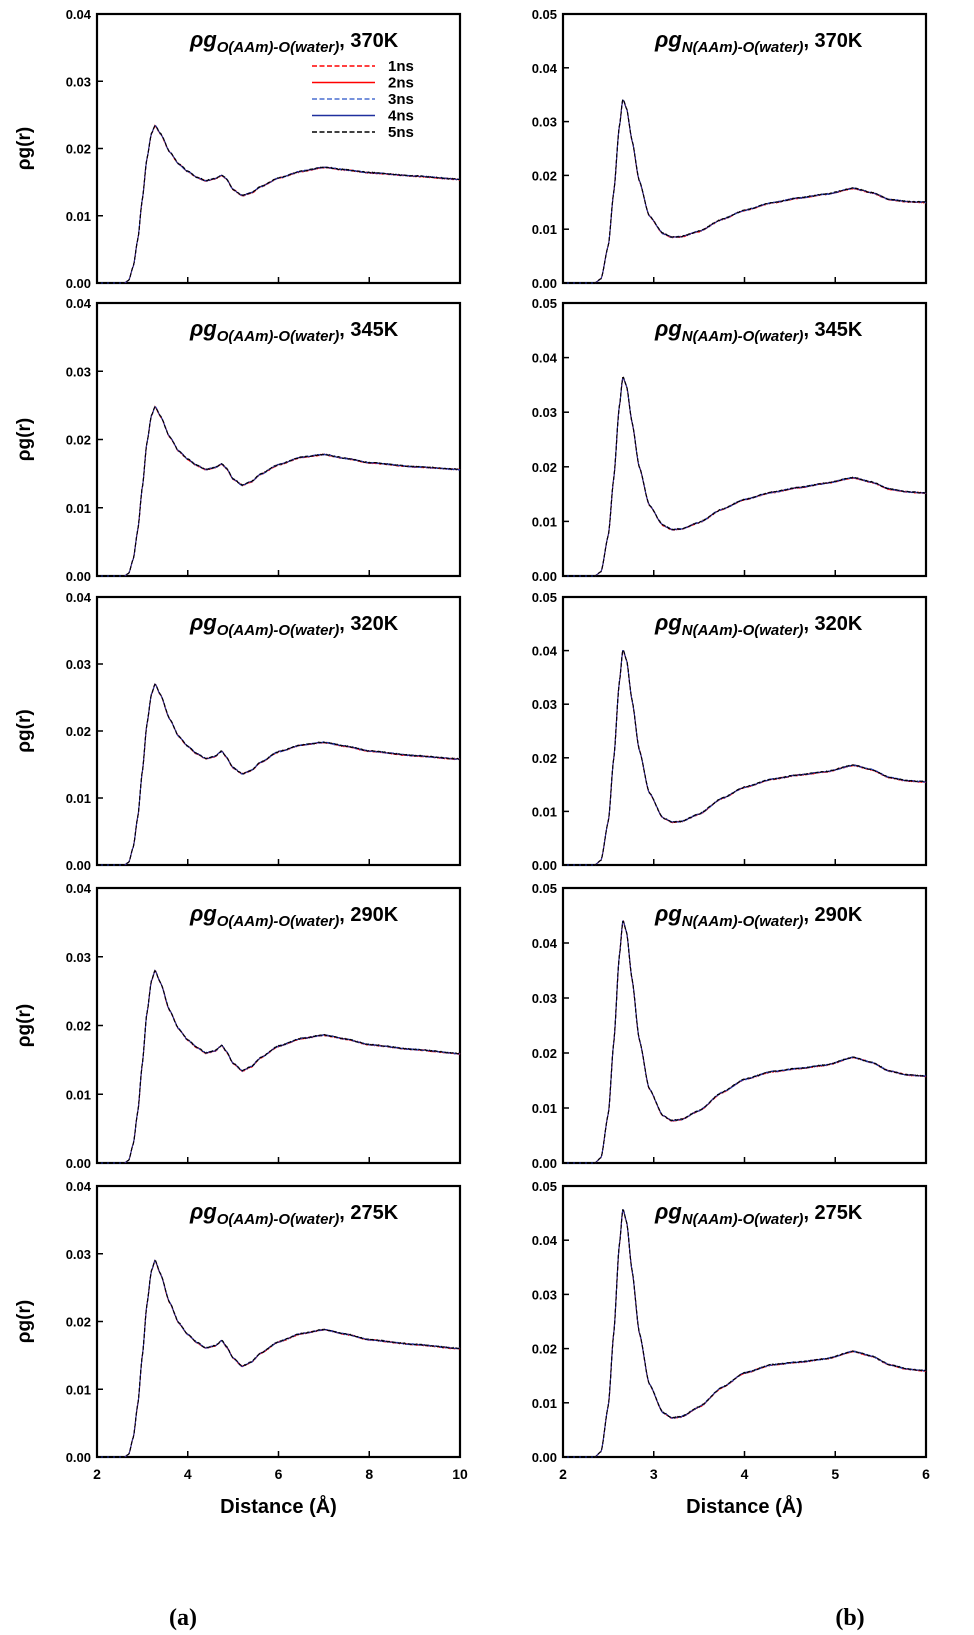 The image size is (974, 1635). I want to click on panel-title: ρgN(AAm)-O(water), 320K, so click(758, 624).